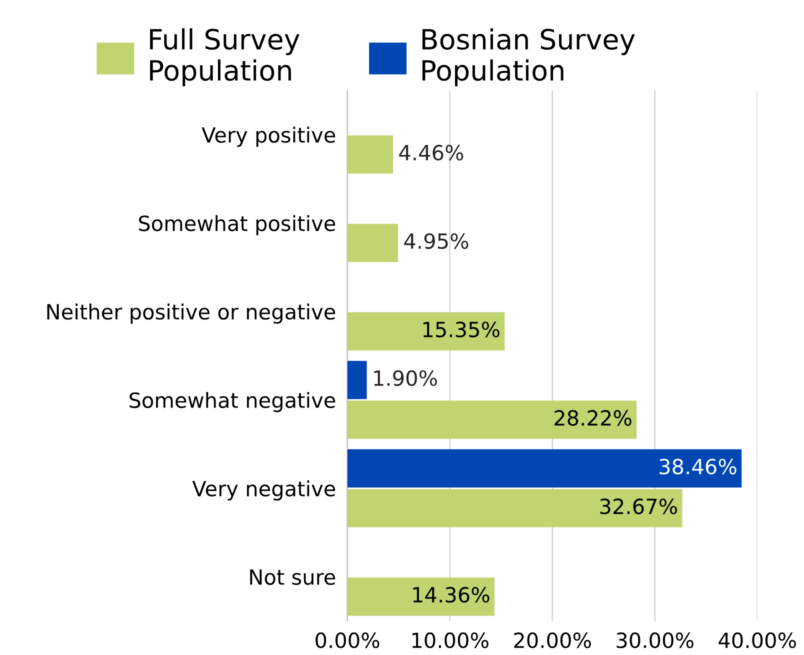 The height and width of the screenshot is (655, 804). I want to click on data-label: 38.46%, so click(698, 466).